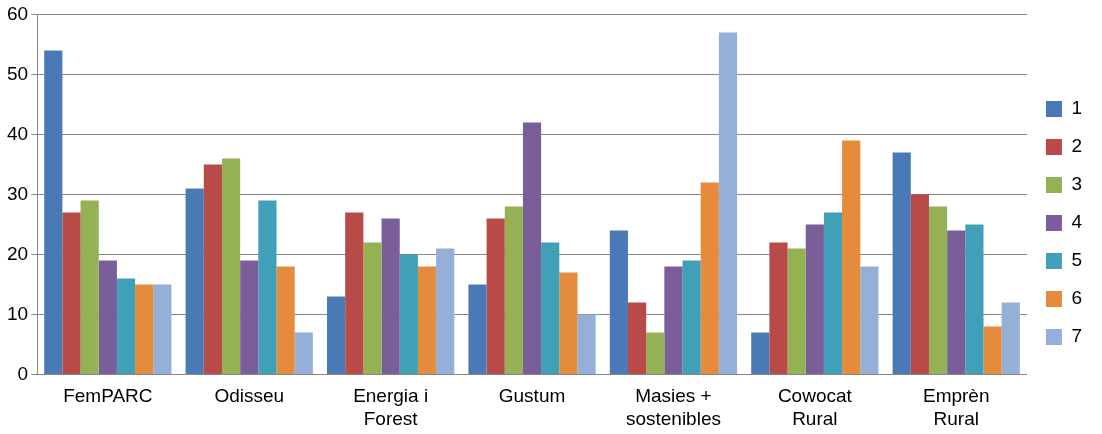 This screenshot has height=434, width=1102. What do you see at coordinates (1077, 336) in the screenshot?
I see `legend-label: 7` at bounding box center [1077, 336].